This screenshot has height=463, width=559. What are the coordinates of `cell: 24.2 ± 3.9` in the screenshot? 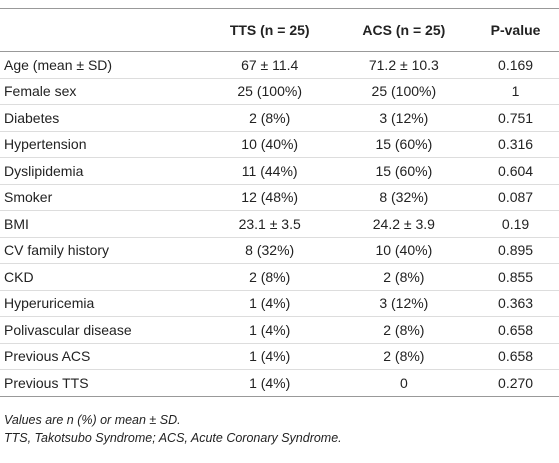 It's located at (404, 224).